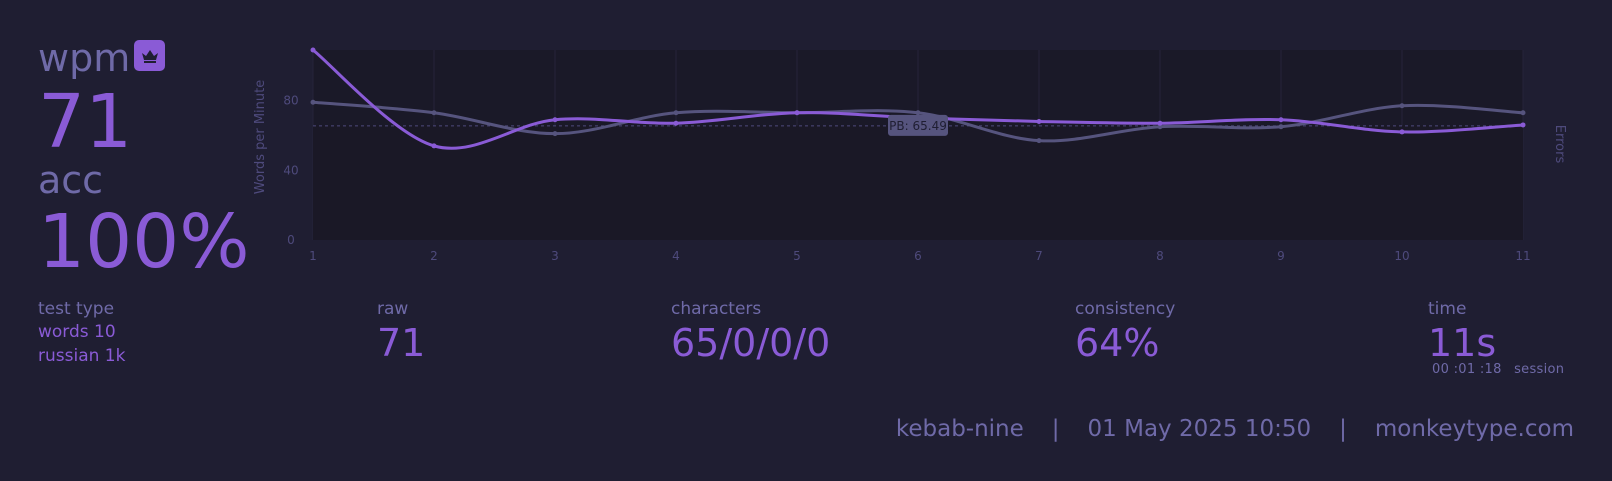 The height and width of the screenshot is (481, 1612). I want to click on wpm-label: wpm, so click(84, 58).